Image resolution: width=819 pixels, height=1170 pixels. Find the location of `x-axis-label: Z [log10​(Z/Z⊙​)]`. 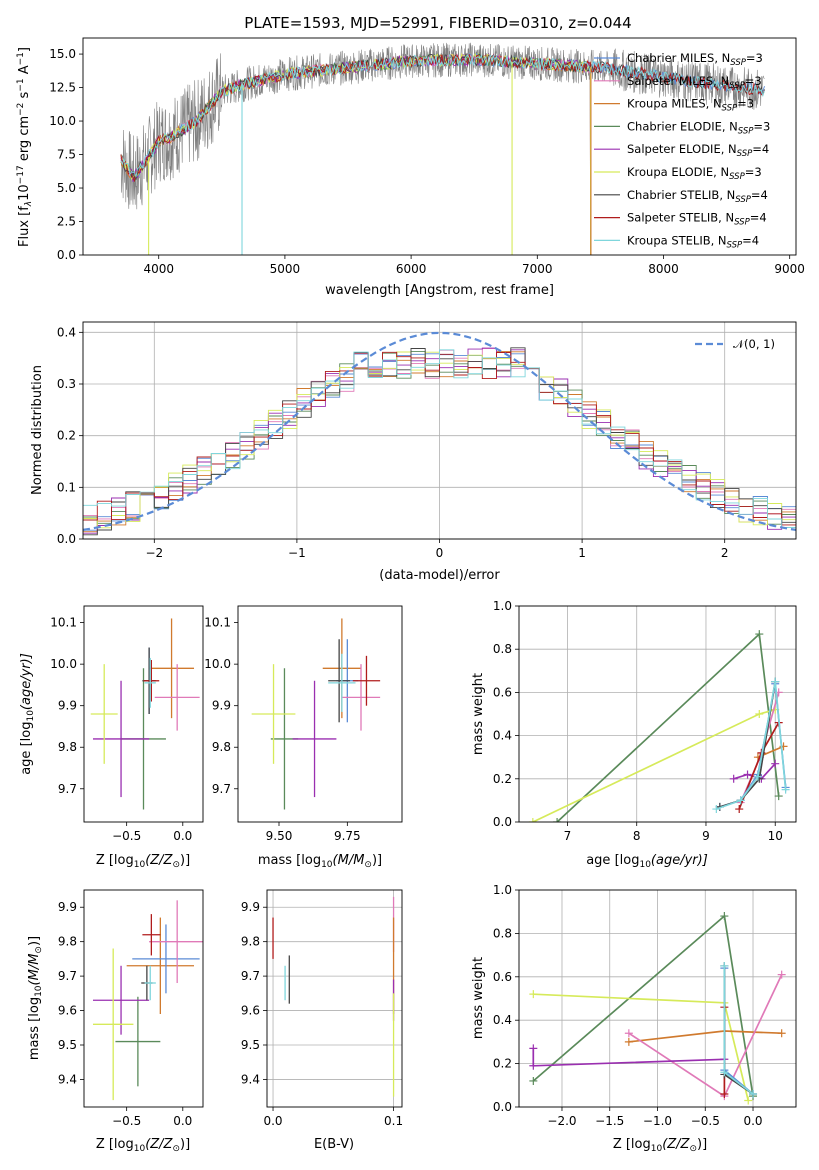

x-axis-label: Z [log10​(Z/Z⊙​)] is located at coordinates (143, 861).